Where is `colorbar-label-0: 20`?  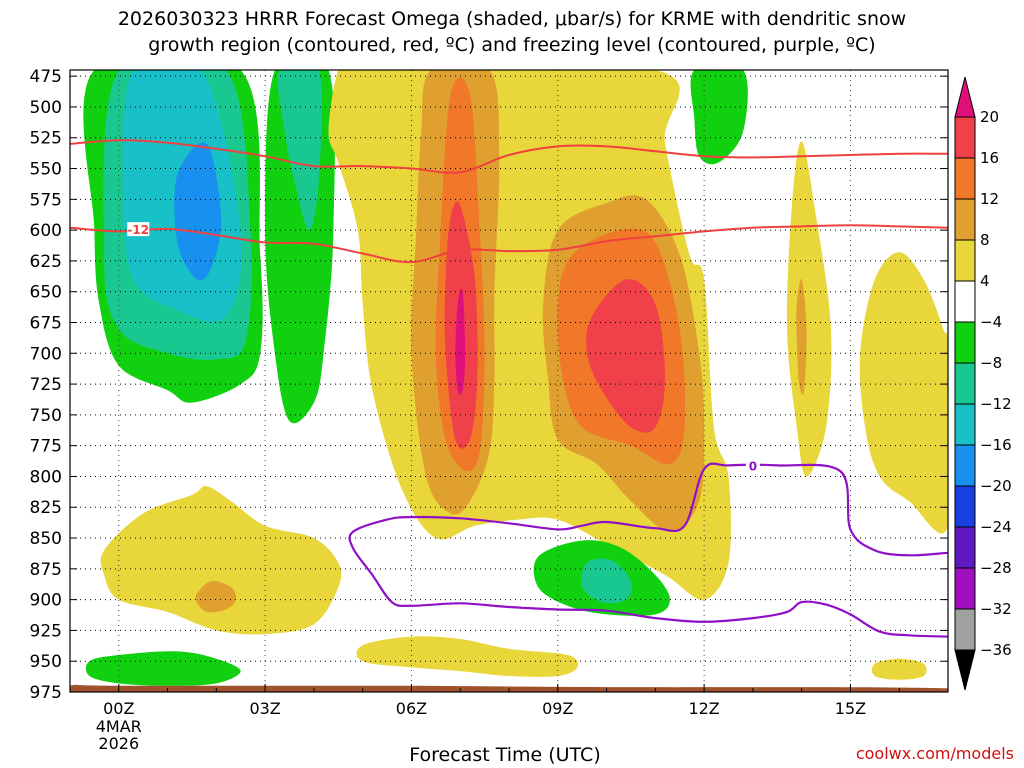
colorbar-label-0: 20 is located at coordinates (989, 117).